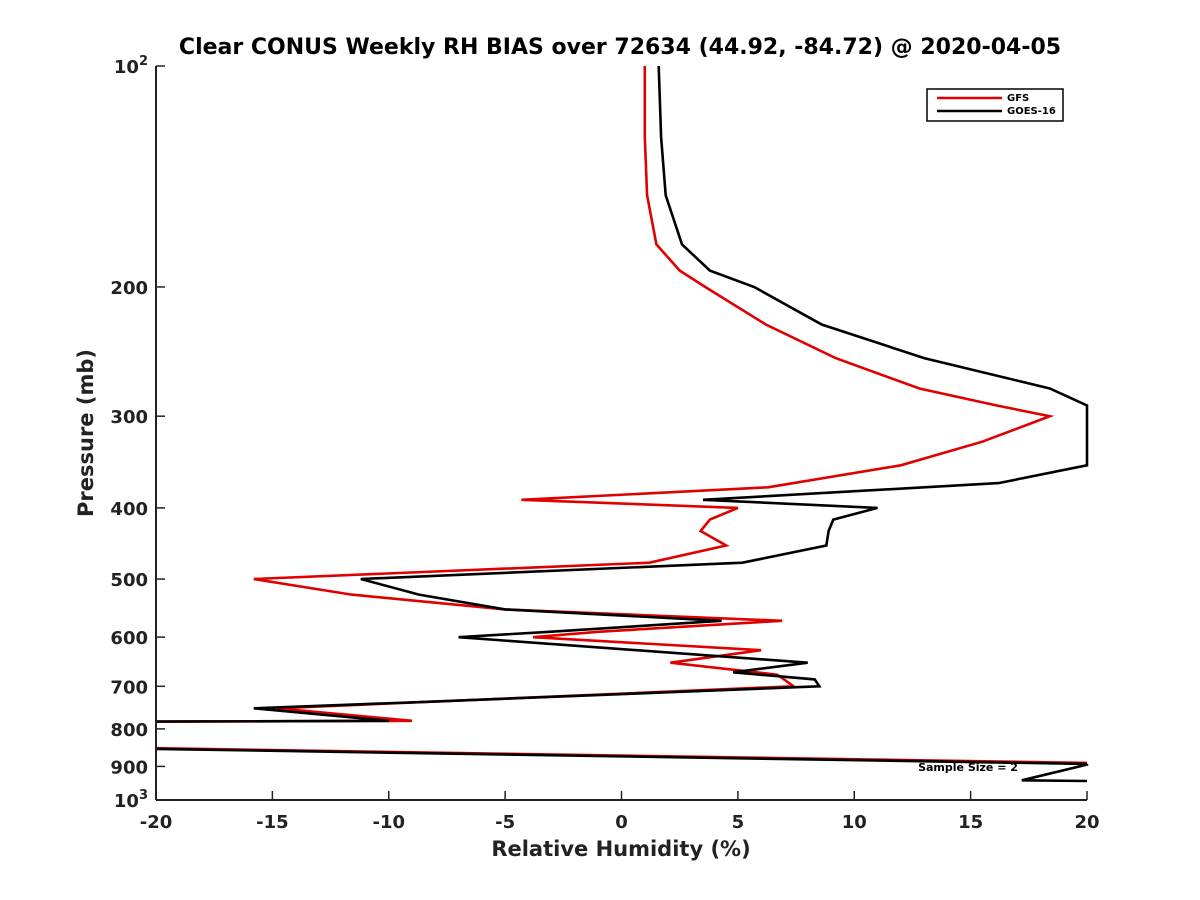 The image size is (1200, 900). What do you see at coordinates (129, 509) in the screenshot?
I see `y-tick-label: 400` at bounding box center [129, 509].